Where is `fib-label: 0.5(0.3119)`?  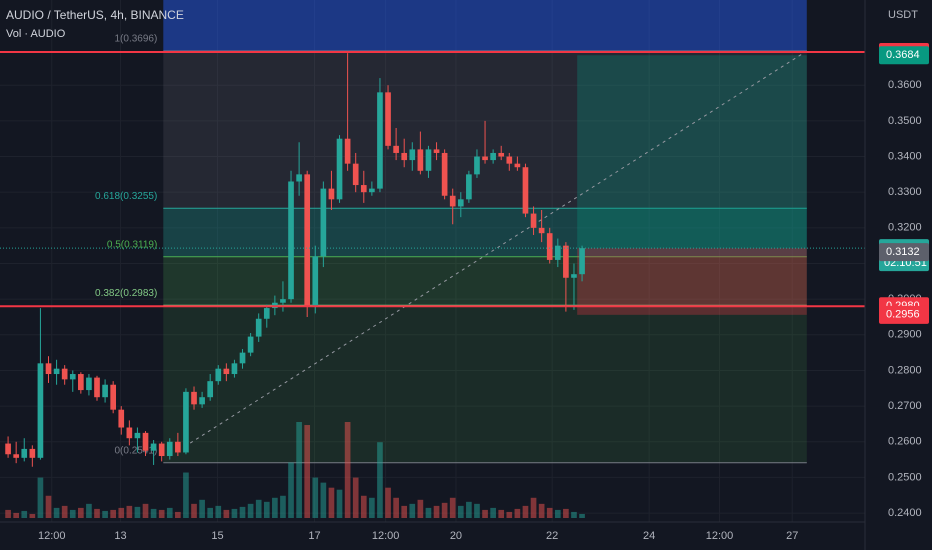 fib-label: 0.5(0.3119) is located at coordinates (132, 244).